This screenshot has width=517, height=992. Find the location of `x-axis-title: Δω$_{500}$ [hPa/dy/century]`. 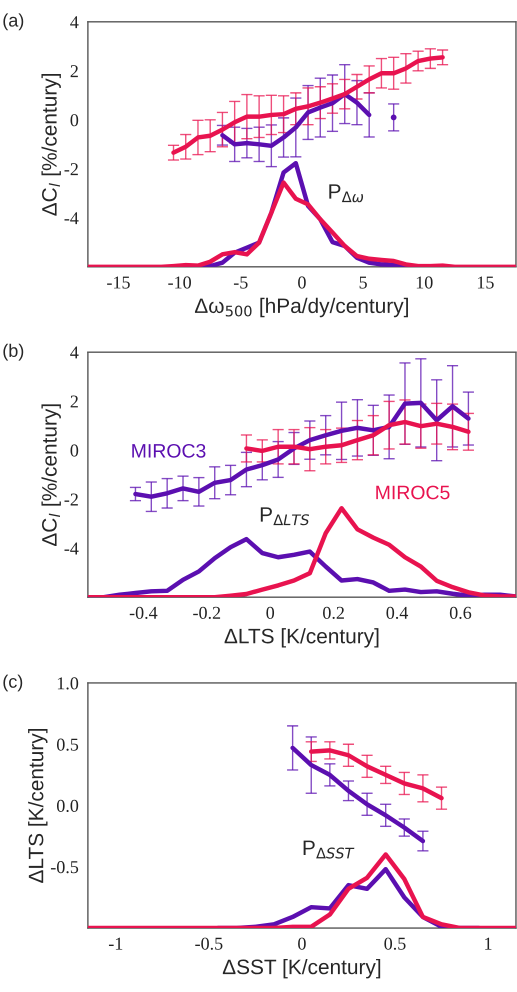

x-axis-title: Δω$_{500}$ [hPa/dy/century] is located at coordinates (301, 308).